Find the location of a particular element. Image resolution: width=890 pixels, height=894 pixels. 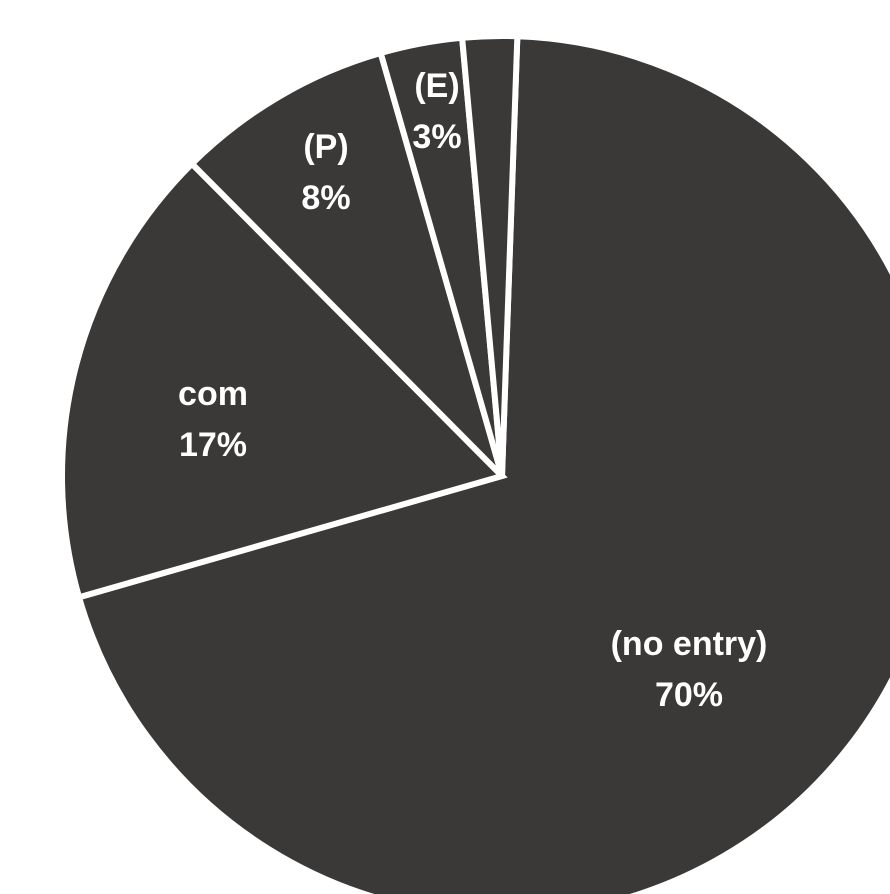

slice-label-e: (E) 3% is located at coordinates (436, 111).